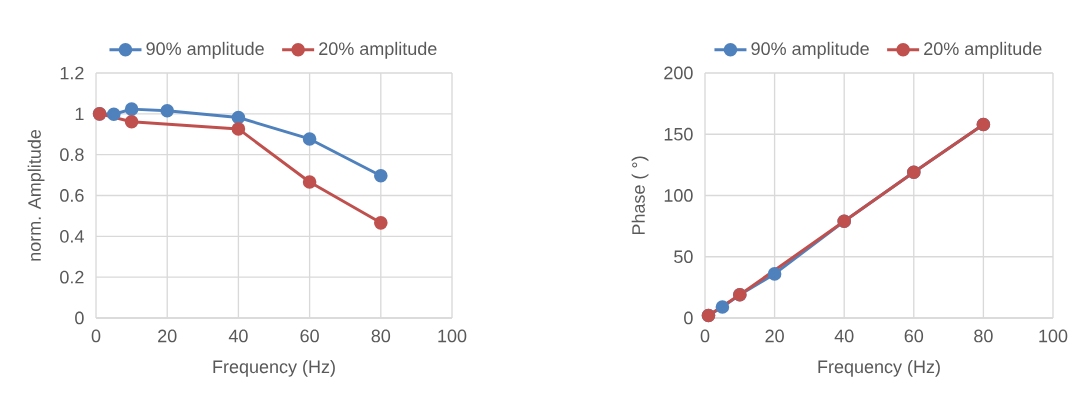  What do you see at coordinates (72, 73) in the screenshot?
I see `y-tick-label: 1.2` at bounding box center [72, 73].